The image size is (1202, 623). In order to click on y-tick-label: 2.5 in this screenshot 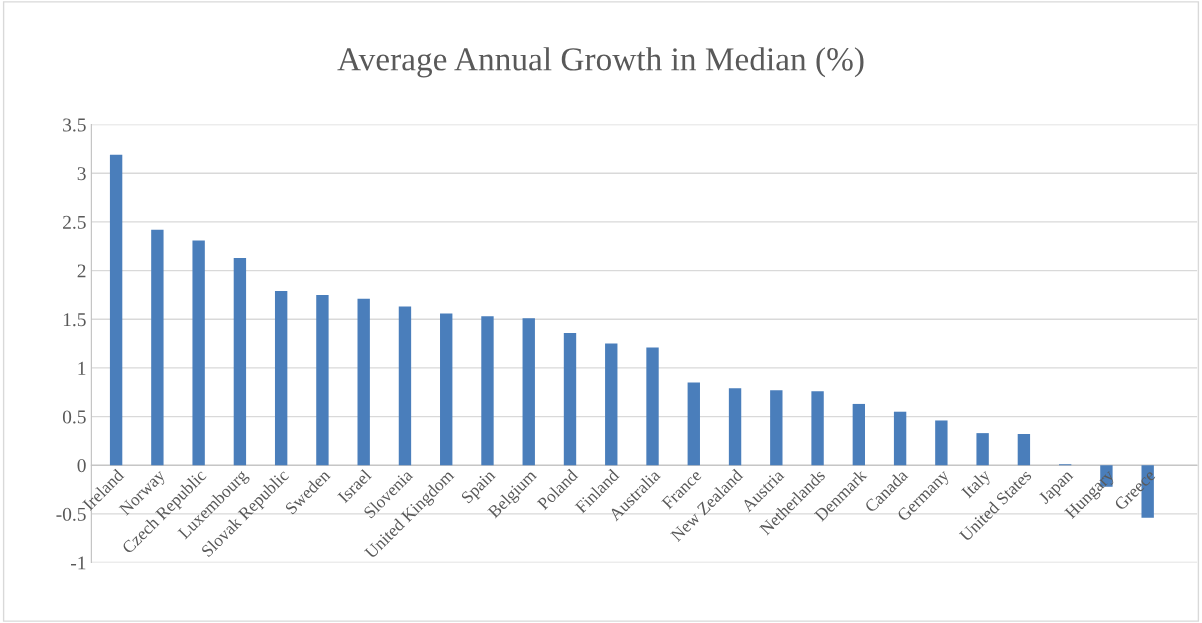, I will do `click(74, 222)`.